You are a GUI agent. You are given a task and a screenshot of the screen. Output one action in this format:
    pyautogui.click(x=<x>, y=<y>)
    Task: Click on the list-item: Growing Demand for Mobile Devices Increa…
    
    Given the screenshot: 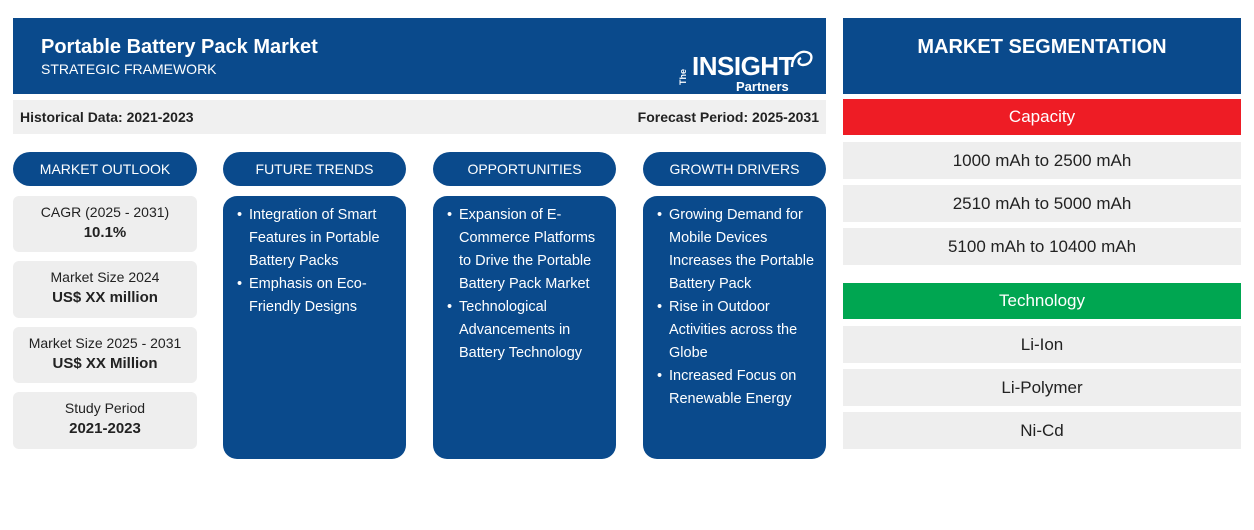 What is the action you would take?
    pyautogui.click(x=736, y=250)
    